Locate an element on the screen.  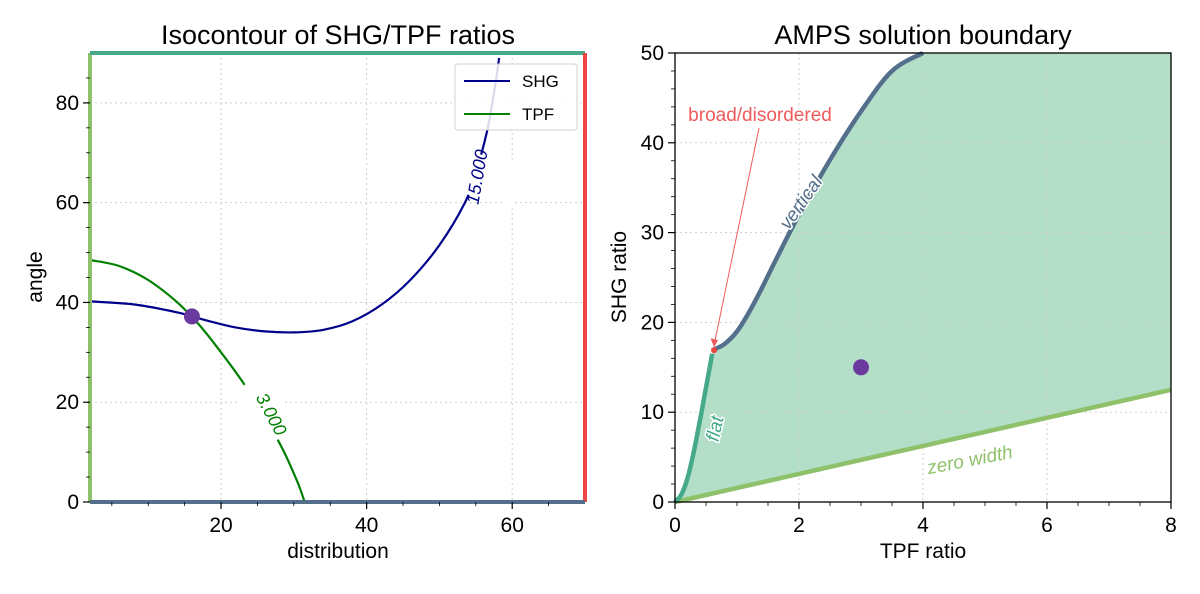
right-x-tick-label: 4 is located at coordinates (923, 525).